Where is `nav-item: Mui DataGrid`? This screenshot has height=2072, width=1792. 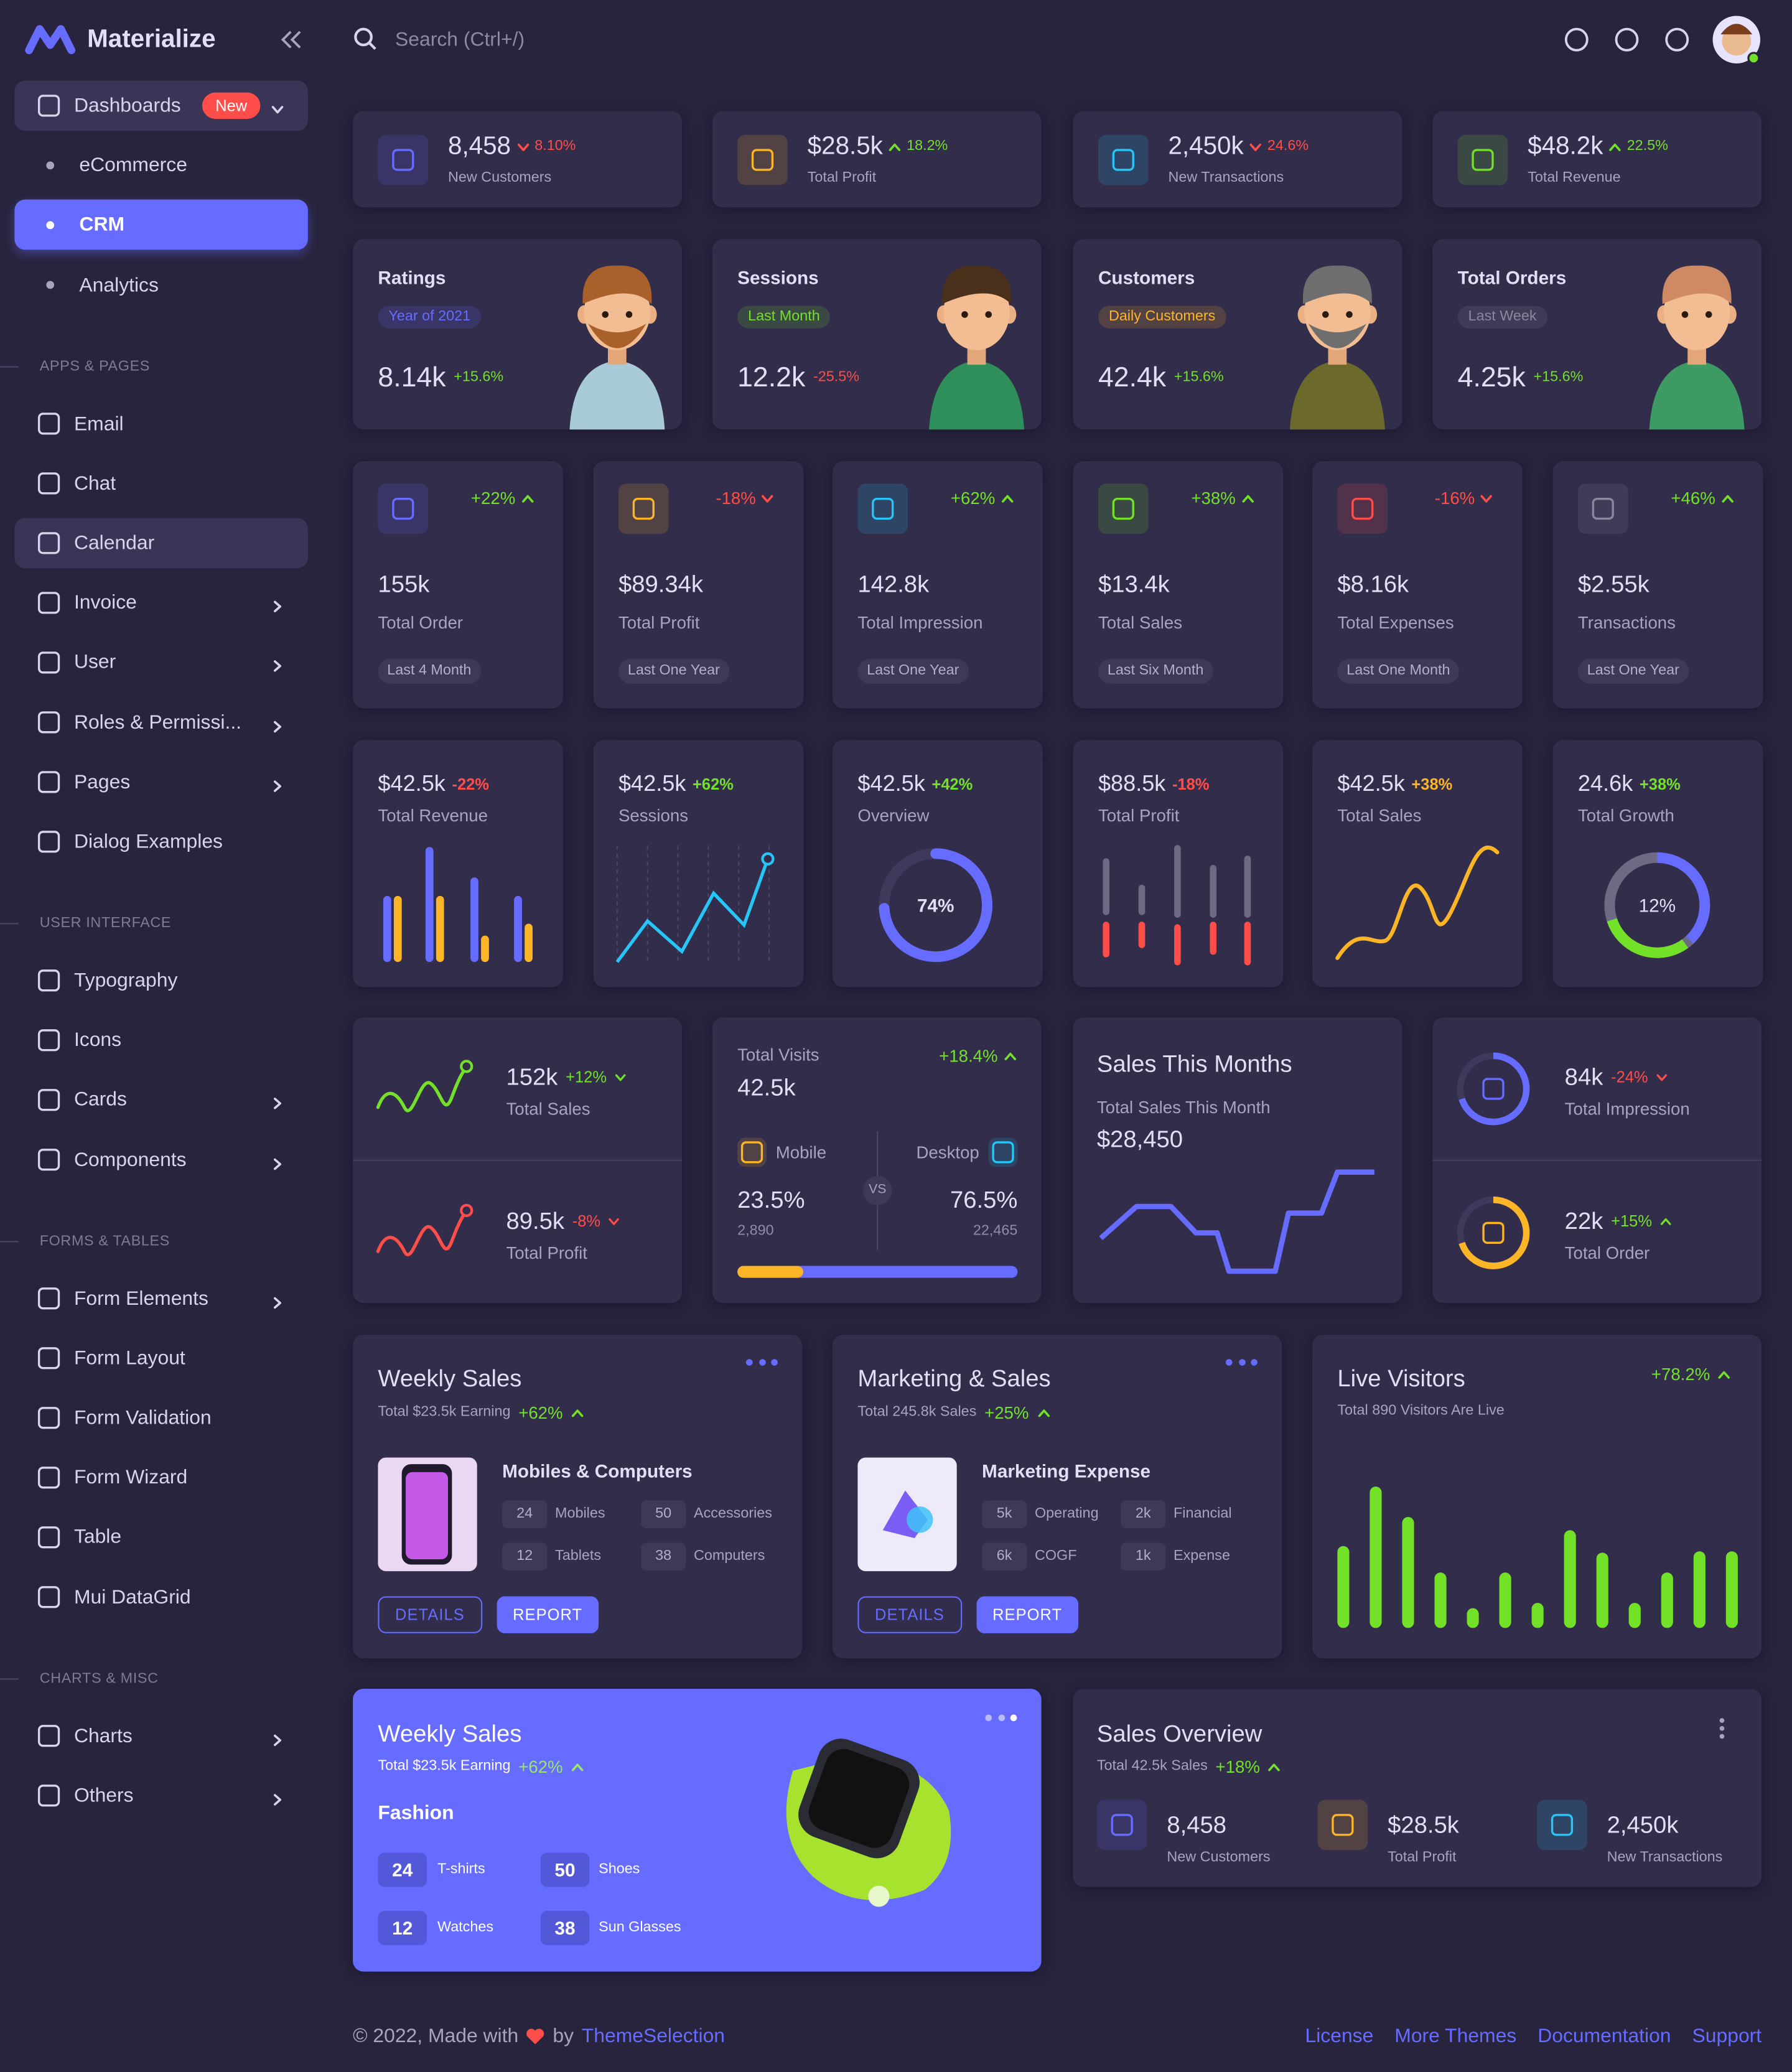 nav-item: Mui DataGrid is located at coordinates (132, 1596).